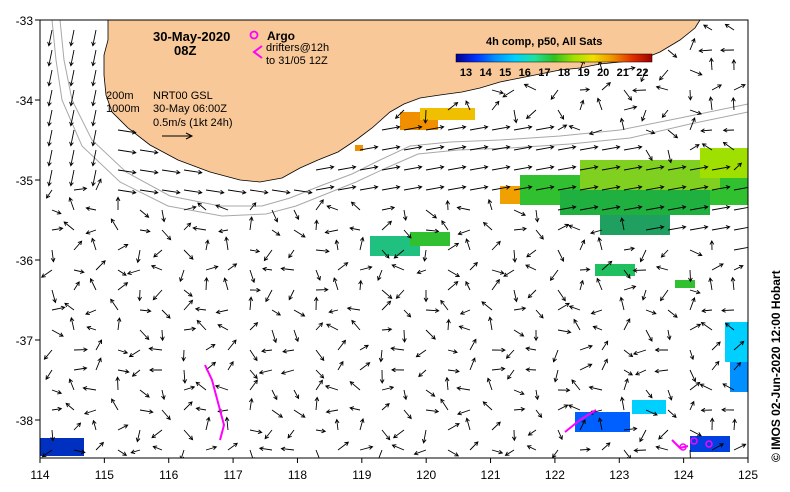 This screenshot has width=790, height=492. What do you see at coordinates (183, 96) in the screenshot?
I see `product-label: NRT00 GSL` at bounding box center [183, 96].